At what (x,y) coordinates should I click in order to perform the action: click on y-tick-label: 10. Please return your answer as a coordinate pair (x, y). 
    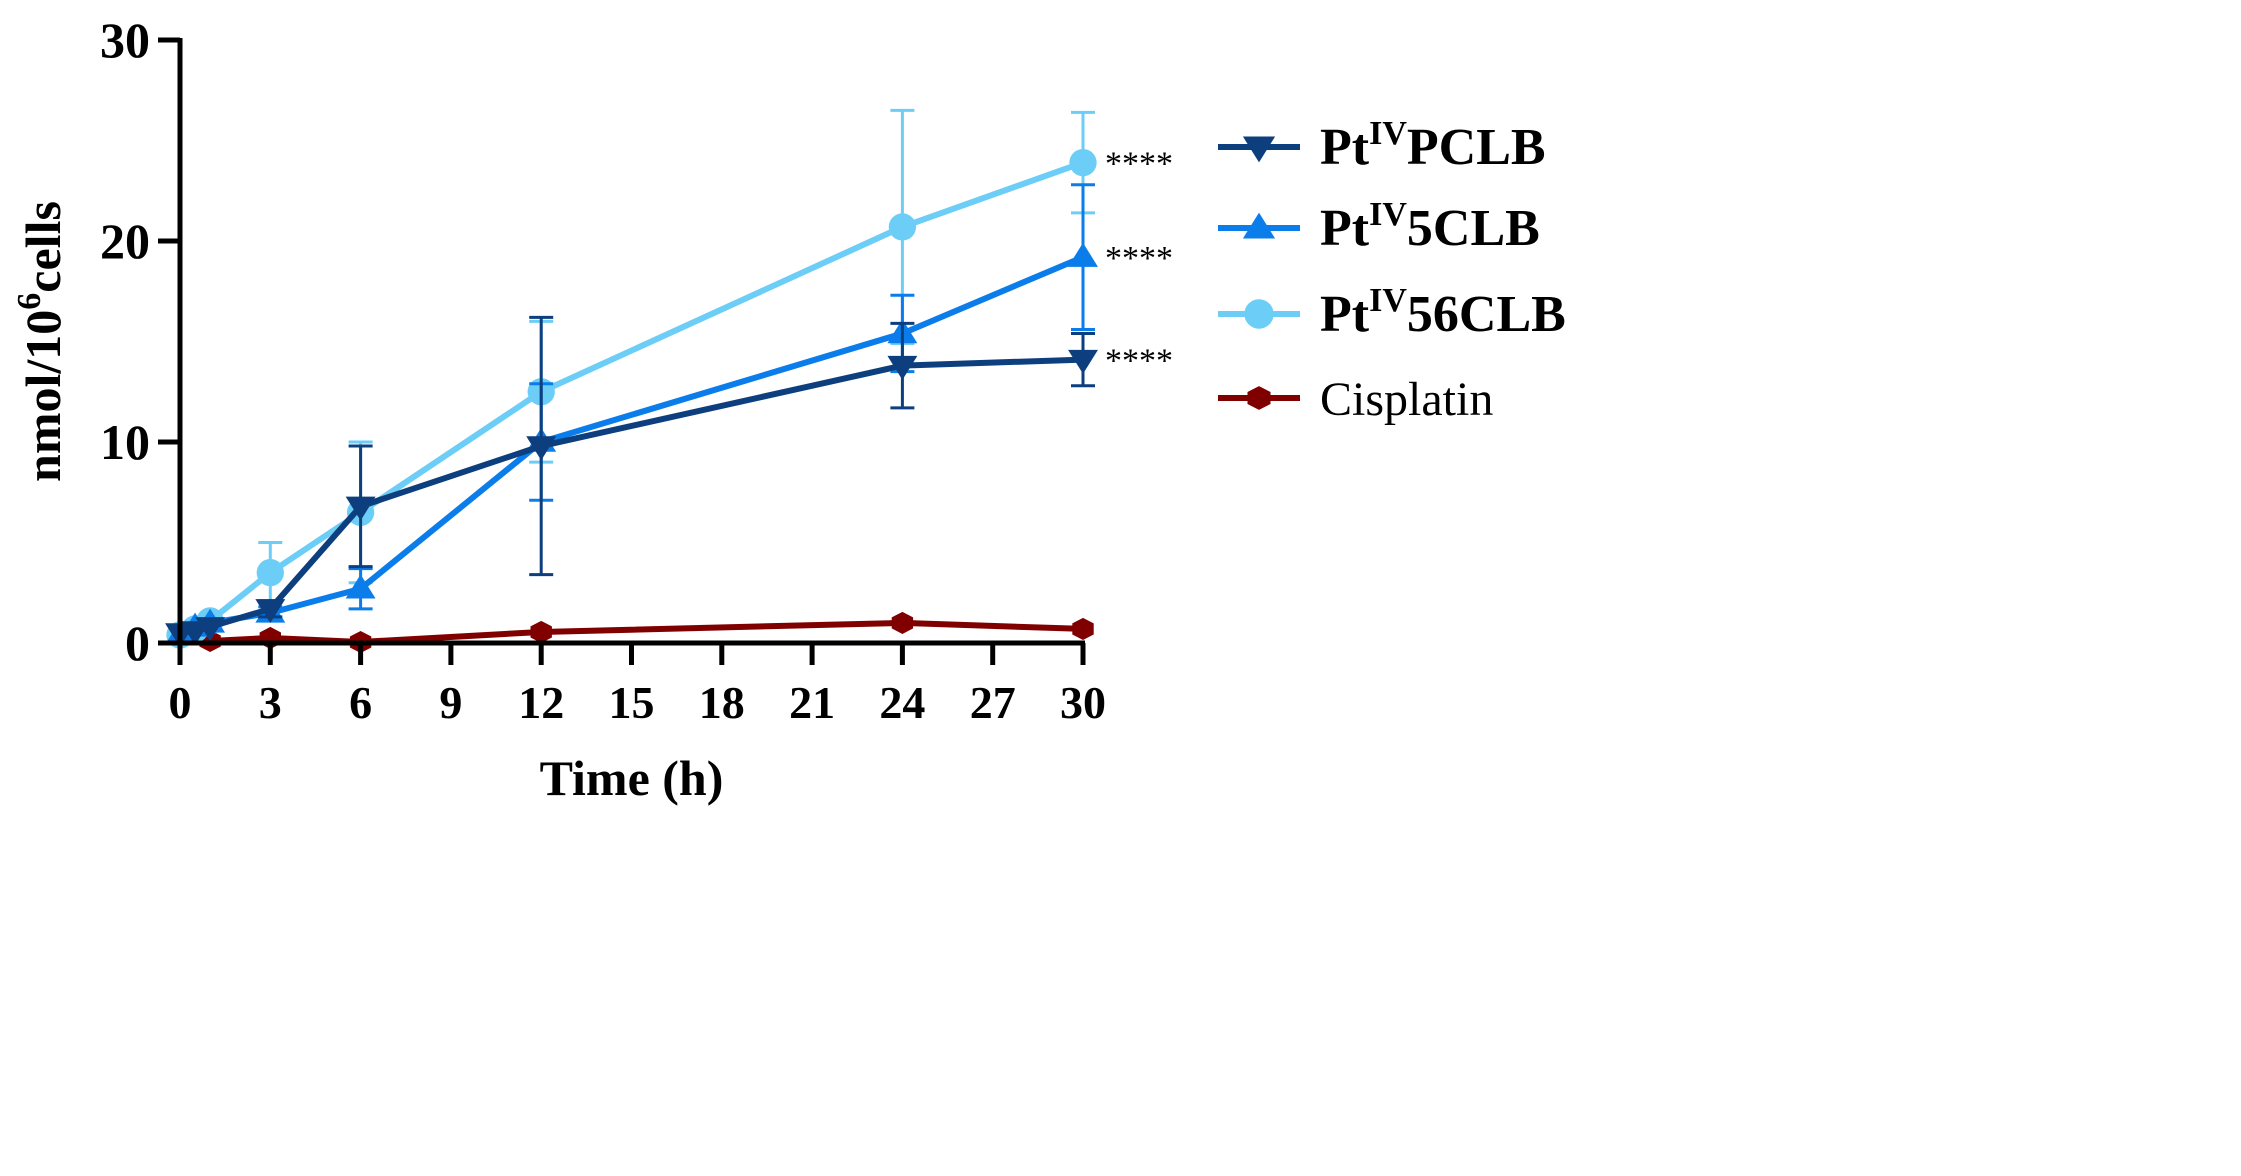
    Looking at the image, I should click on (125, 442).